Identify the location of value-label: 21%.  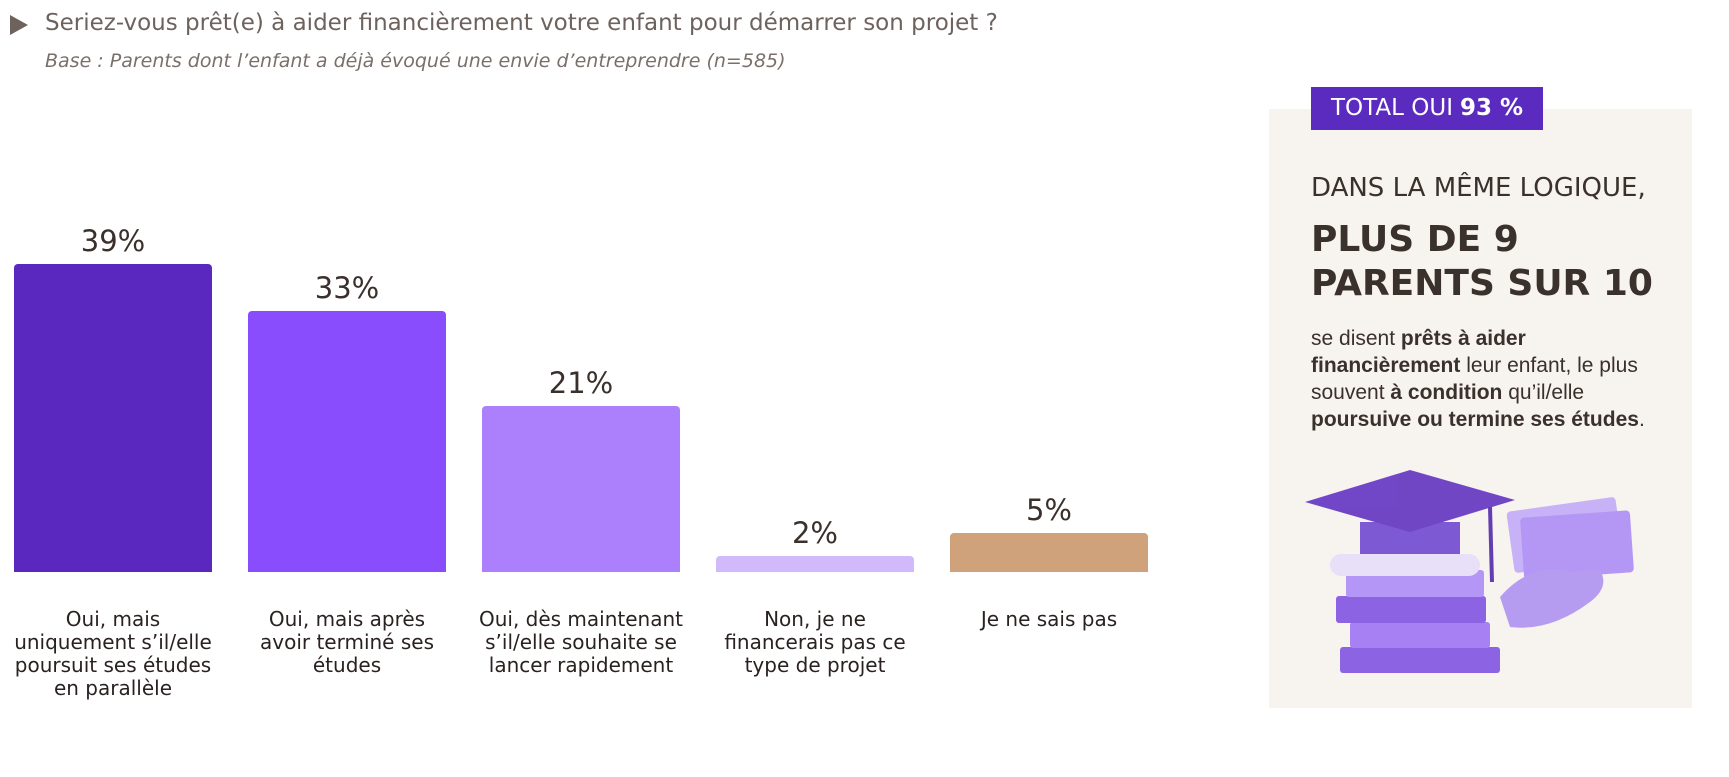
(581, 383).